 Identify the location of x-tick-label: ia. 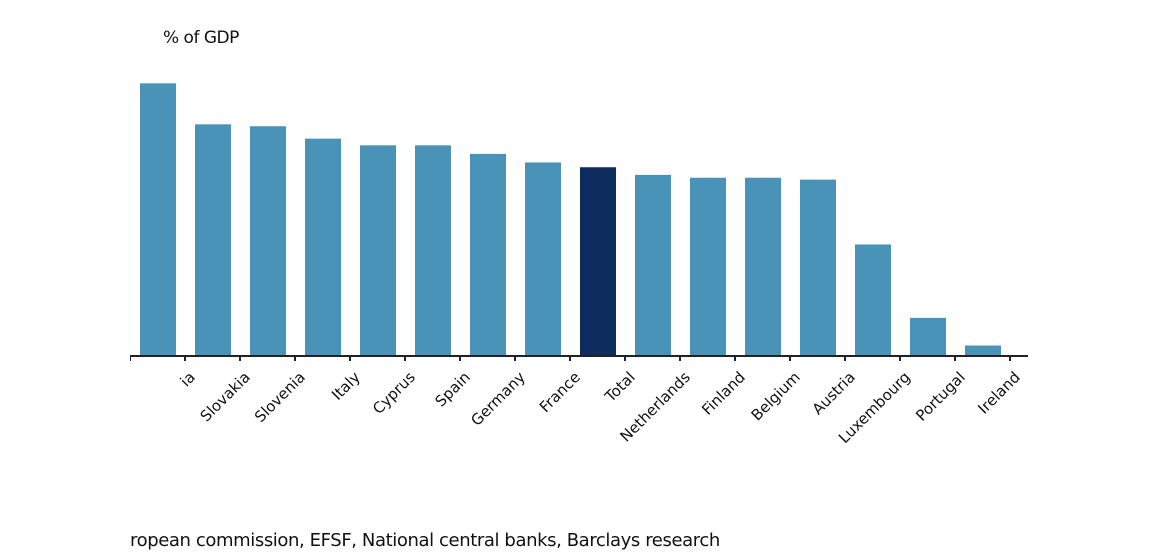
(188, 379).